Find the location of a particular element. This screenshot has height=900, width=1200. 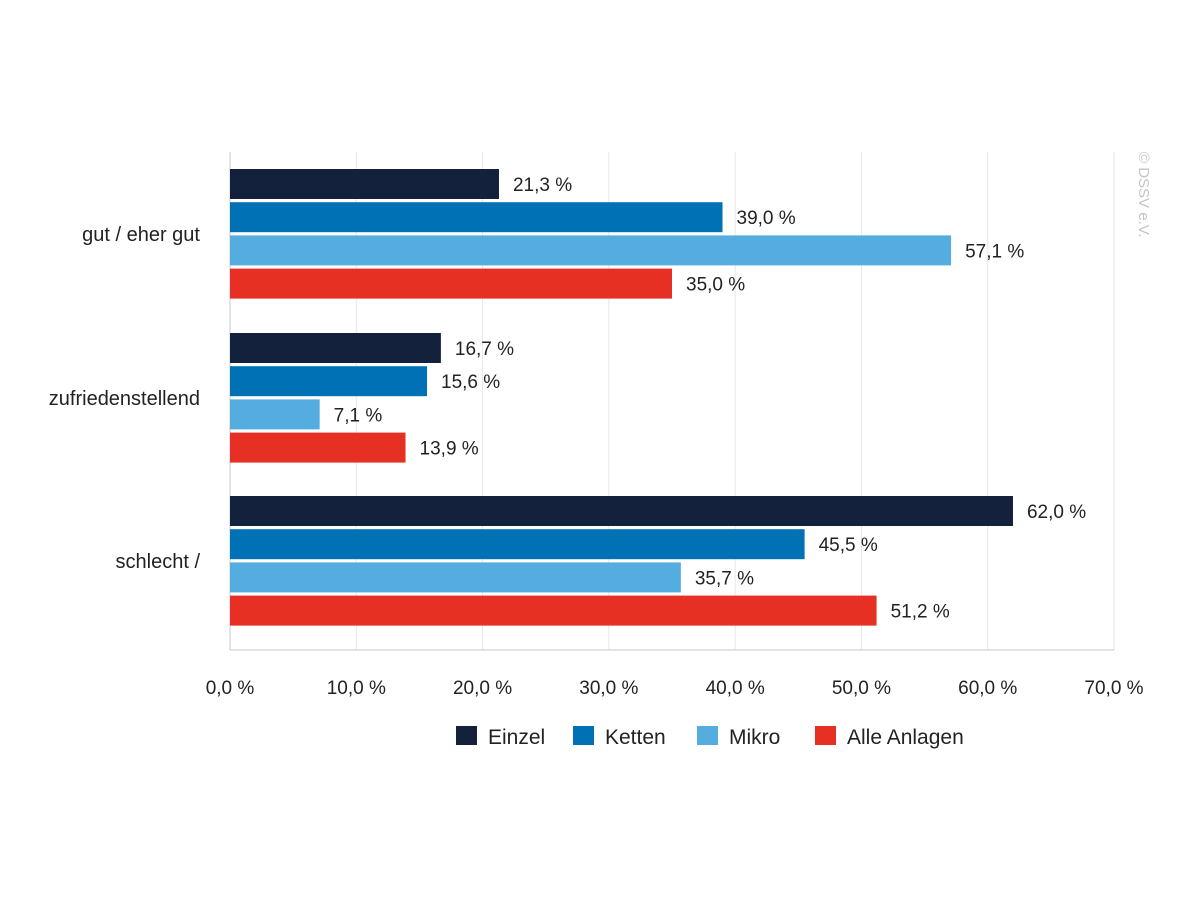

legend-label: Ketten is located at coordinates (635, 737).